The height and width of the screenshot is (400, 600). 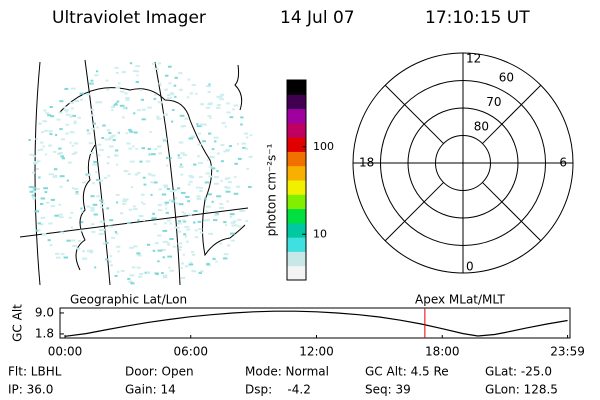 I want to click on info-field: Seq: 39, so click(x=388, y=390).